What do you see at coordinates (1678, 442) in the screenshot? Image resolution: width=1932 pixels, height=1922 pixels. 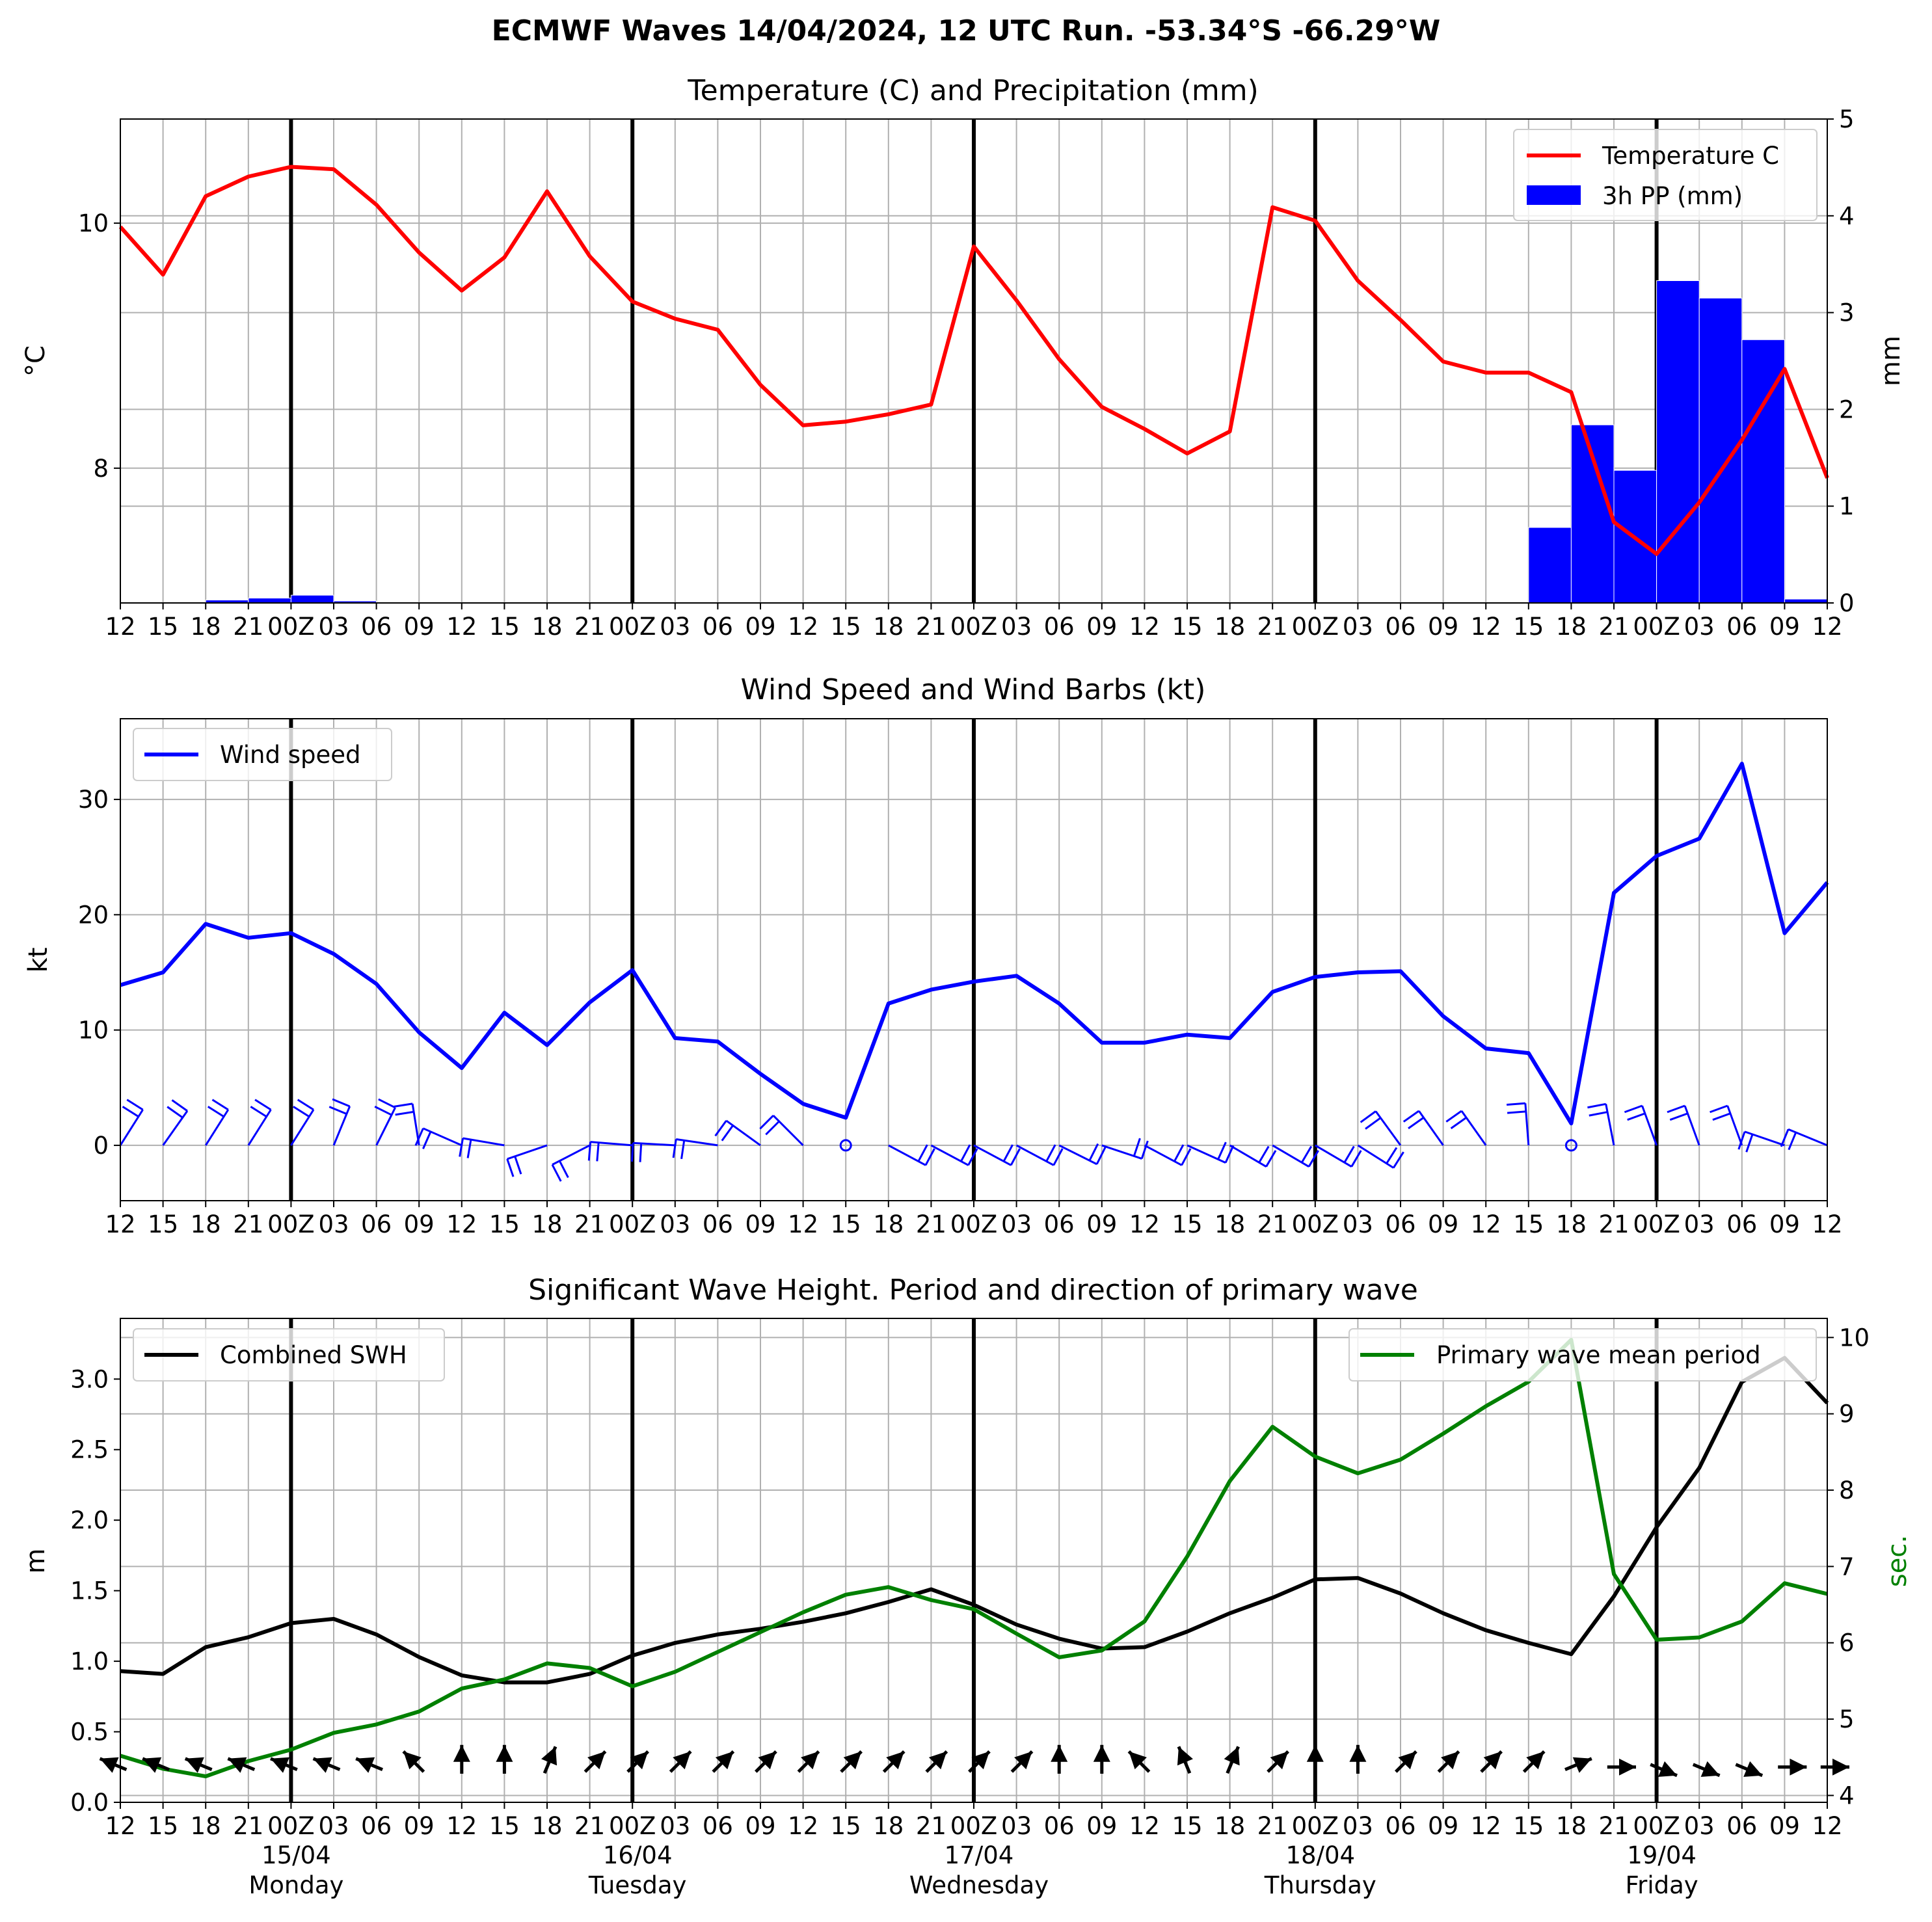 I see `precip-bar` at bounding box center [1678, 442].